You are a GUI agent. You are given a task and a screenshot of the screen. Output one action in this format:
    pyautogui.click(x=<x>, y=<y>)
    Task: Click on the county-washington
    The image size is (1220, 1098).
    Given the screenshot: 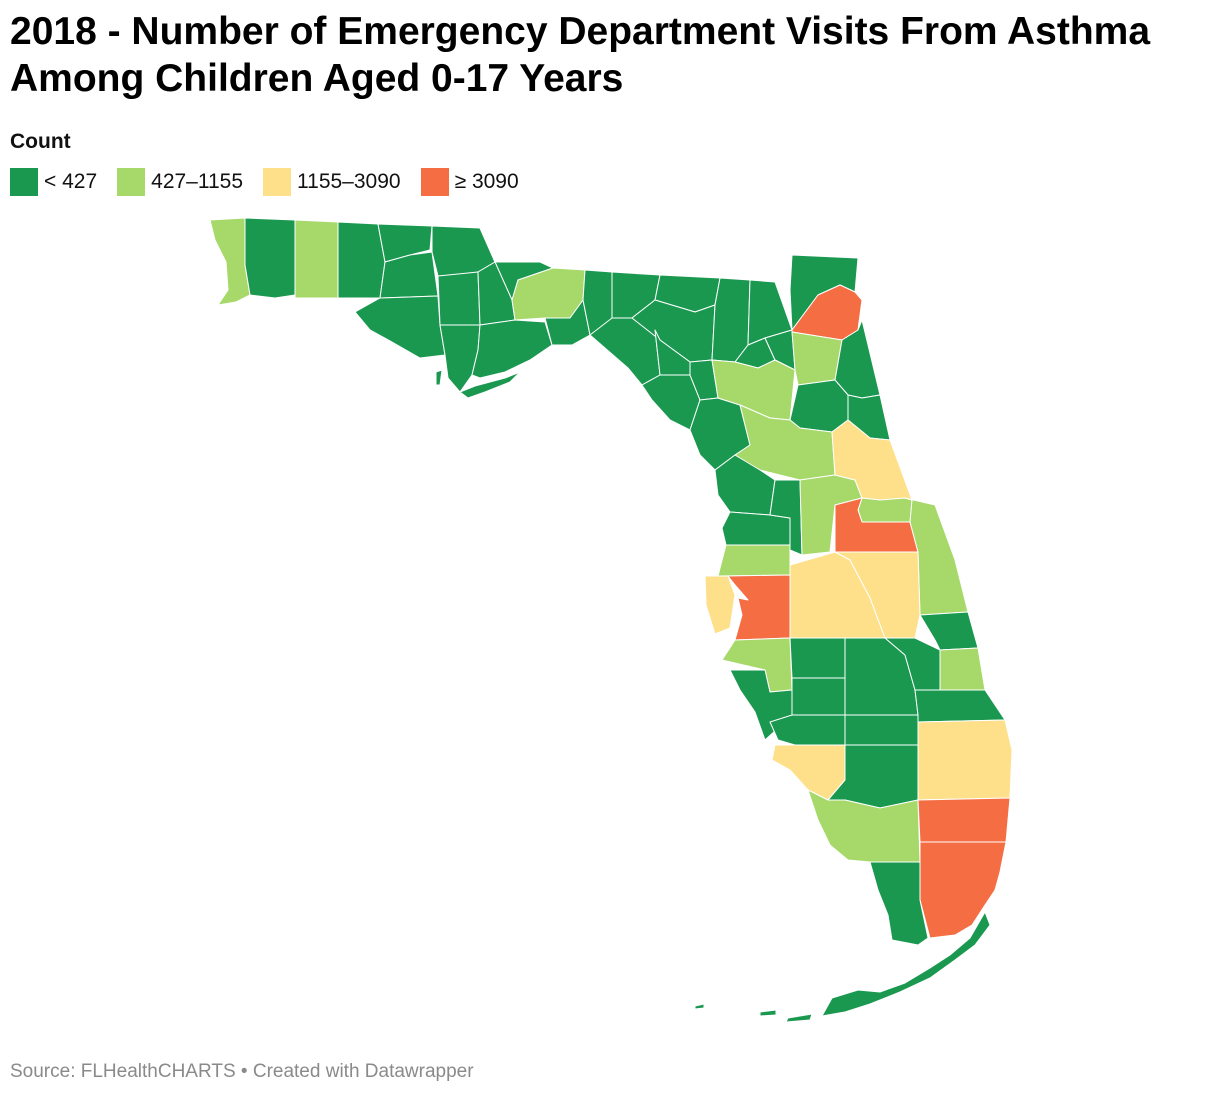 What is the action you would take?
    pyautogui.click(x=409, y=275)
    